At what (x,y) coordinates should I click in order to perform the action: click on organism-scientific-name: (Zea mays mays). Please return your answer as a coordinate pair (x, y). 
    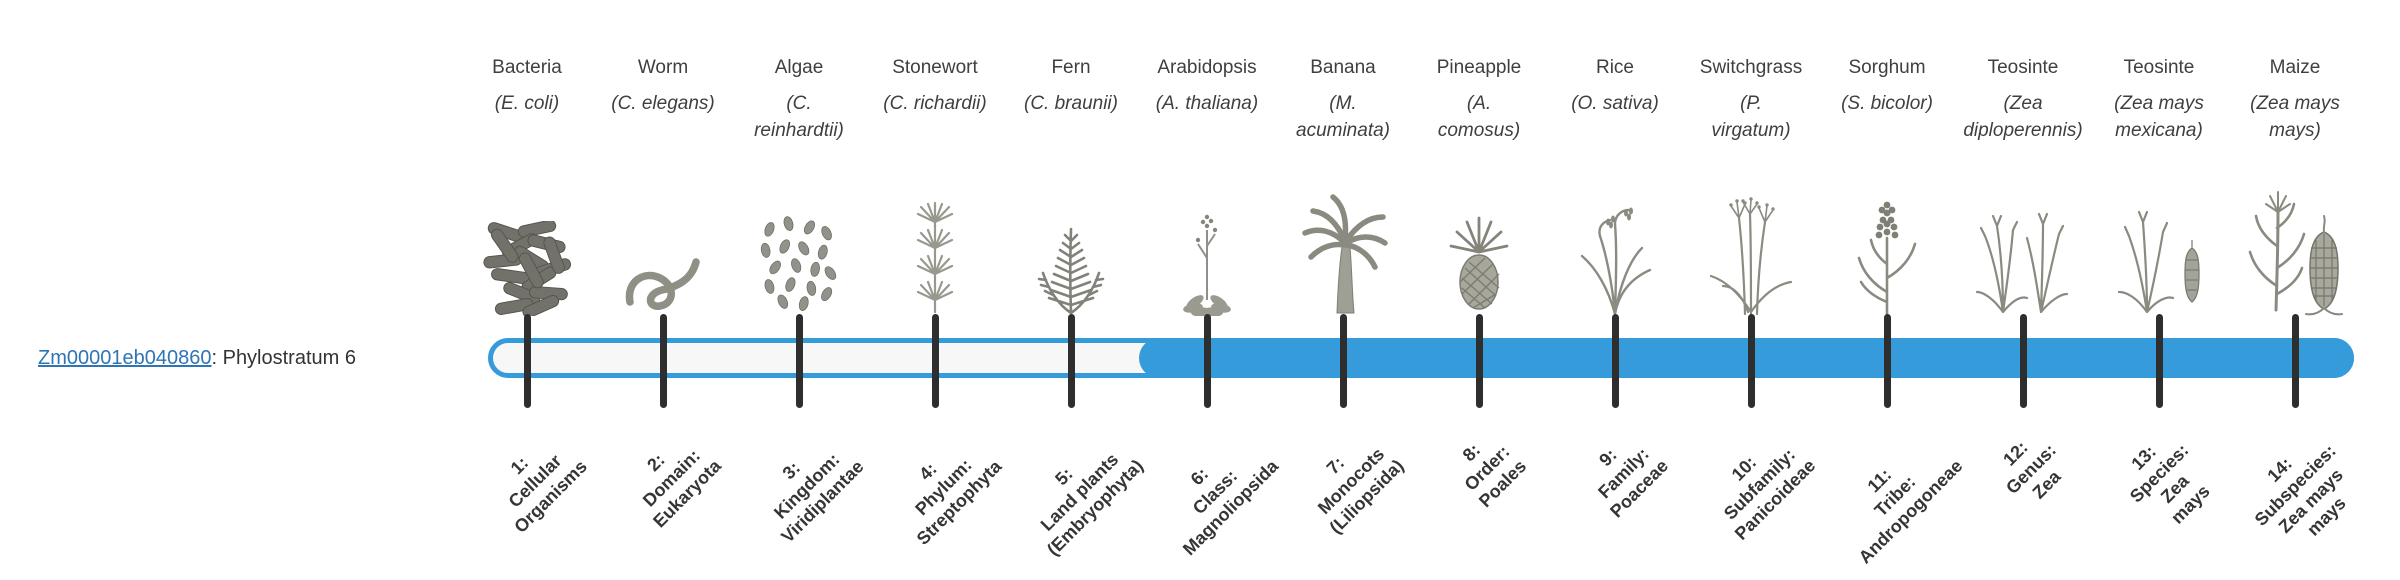
    Looking at the image, I should click on (2295, 117).